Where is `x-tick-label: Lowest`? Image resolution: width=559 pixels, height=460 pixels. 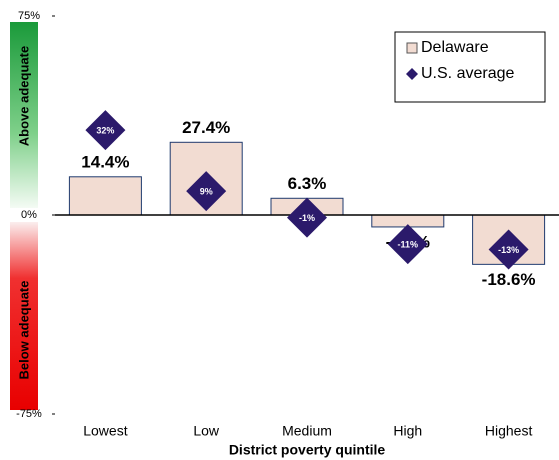
x-tick-label: Lowest is located at coordinates (105, 431).